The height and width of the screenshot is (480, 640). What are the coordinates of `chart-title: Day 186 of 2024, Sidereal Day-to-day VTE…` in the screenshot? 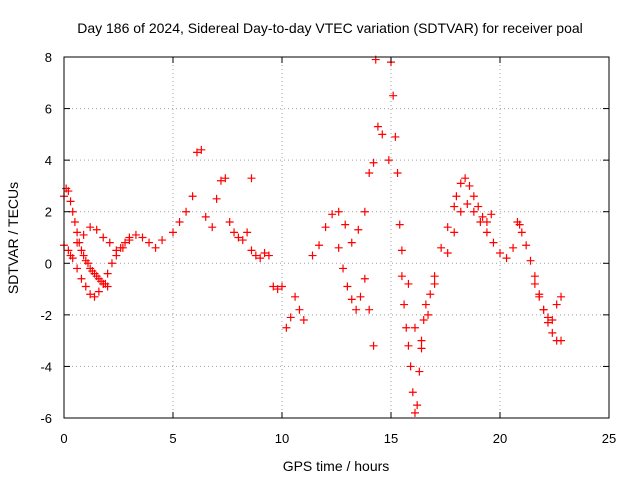 It's located at (330, 28).